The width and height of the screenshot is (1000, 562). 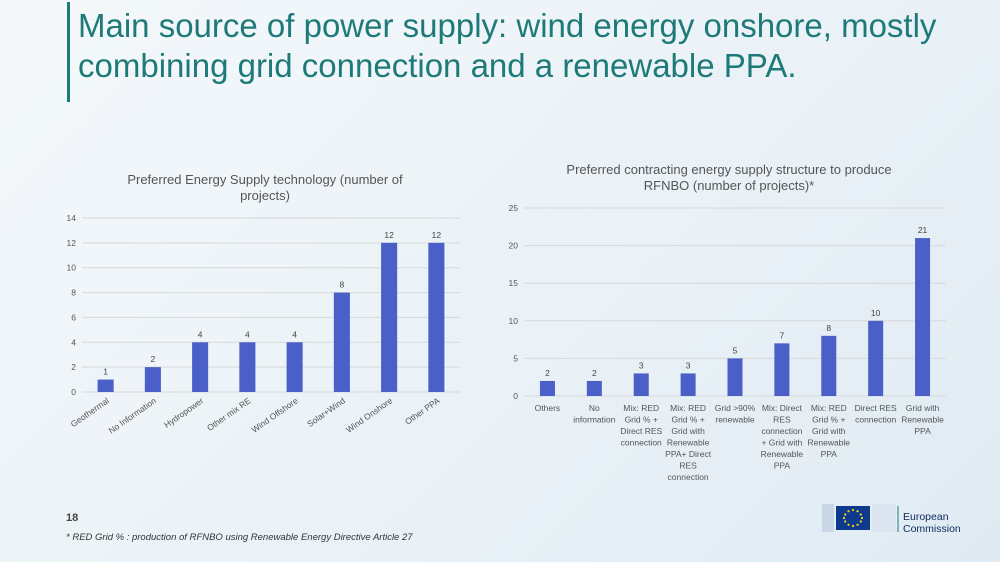 What do you see at coordinates (781, 443) in the screenshot?
I see `x-category-label: + Grid with` at bounding box center [781, 443].